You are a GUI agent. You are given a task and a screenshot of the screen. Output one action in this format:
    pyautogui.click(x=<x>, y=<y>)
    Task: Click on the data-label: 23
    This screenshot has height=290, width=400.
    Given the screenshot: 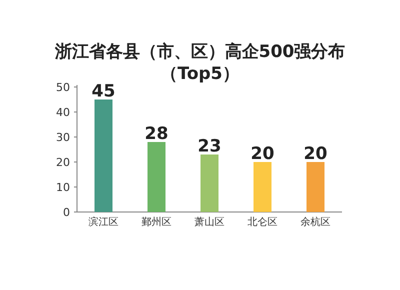 What is the action you would take?
    pyautogui.click(x=210, y=146)
    